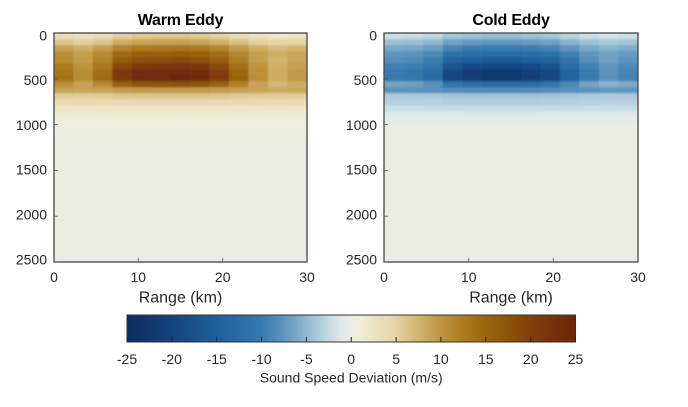 Image resolution: width=688 pixels, height=407 pixels. What do you see at coordinates (127, 359) in the screenshot?
I see `svg-text: -25` at bounding box center [127, 359].